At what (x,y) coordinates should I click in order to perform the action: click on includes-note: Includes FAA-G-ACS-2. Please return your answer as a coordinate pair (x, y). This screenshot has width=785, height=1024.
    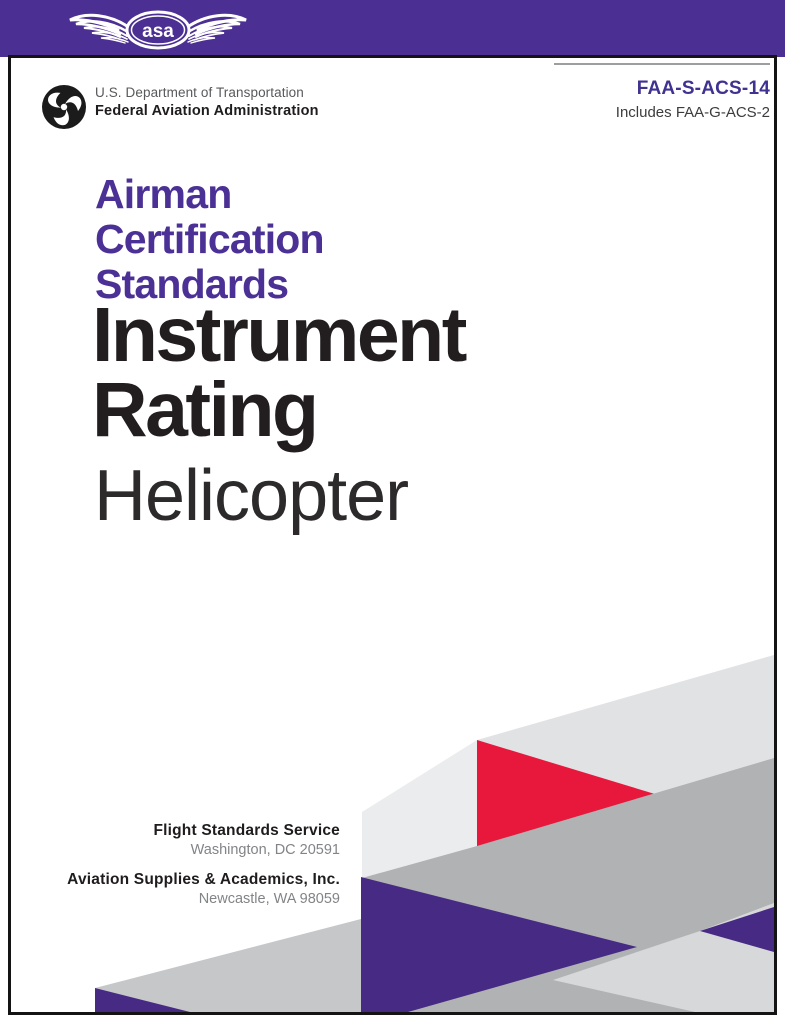
    Looking at the image, I should click on (692, 112).